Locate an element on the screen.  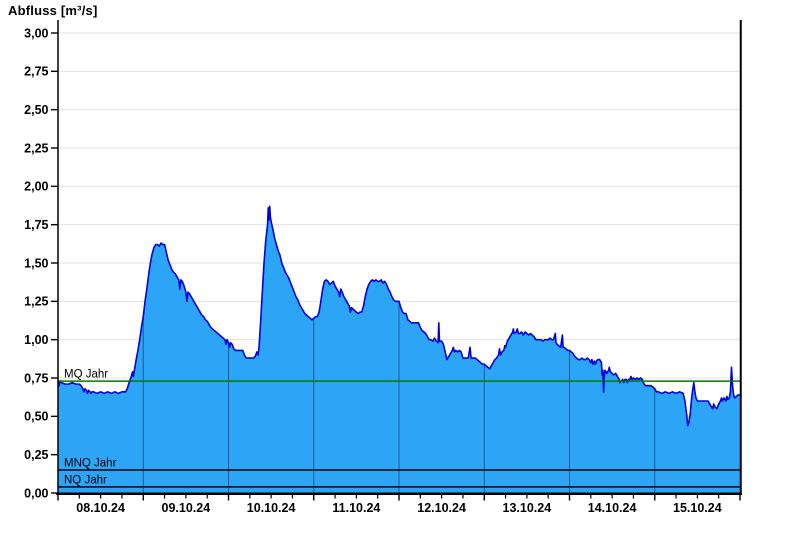
x-date-label: 11.10.24 is located at coordinates (356, 508).